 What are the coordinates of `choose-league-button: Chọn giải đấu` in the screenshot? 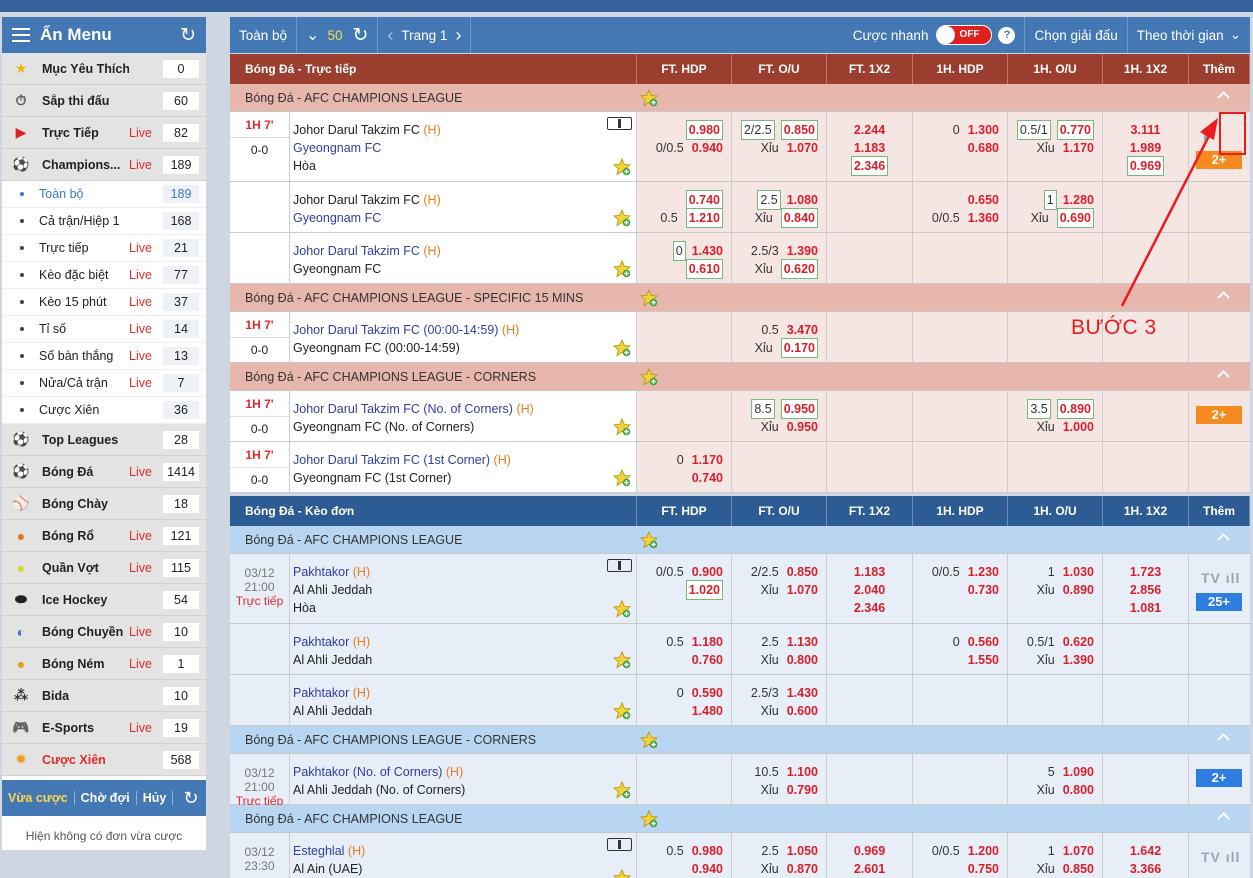 It's located at (1076, 35).